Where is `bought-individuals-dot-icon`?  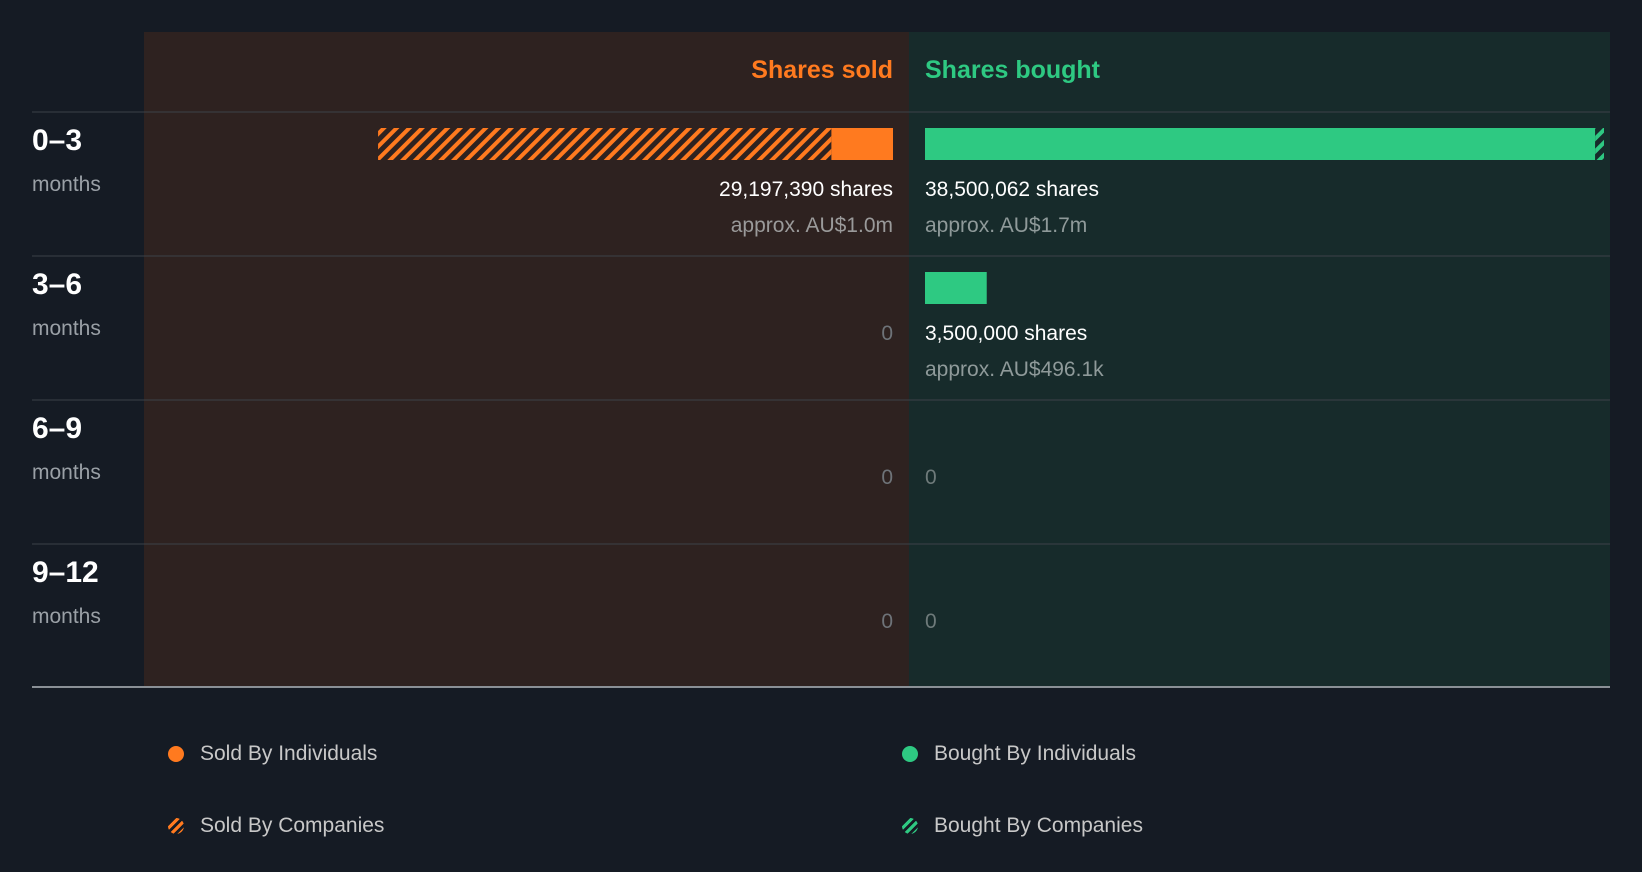 bought-individuals-dot-icon is located at coordinates (910, 754).